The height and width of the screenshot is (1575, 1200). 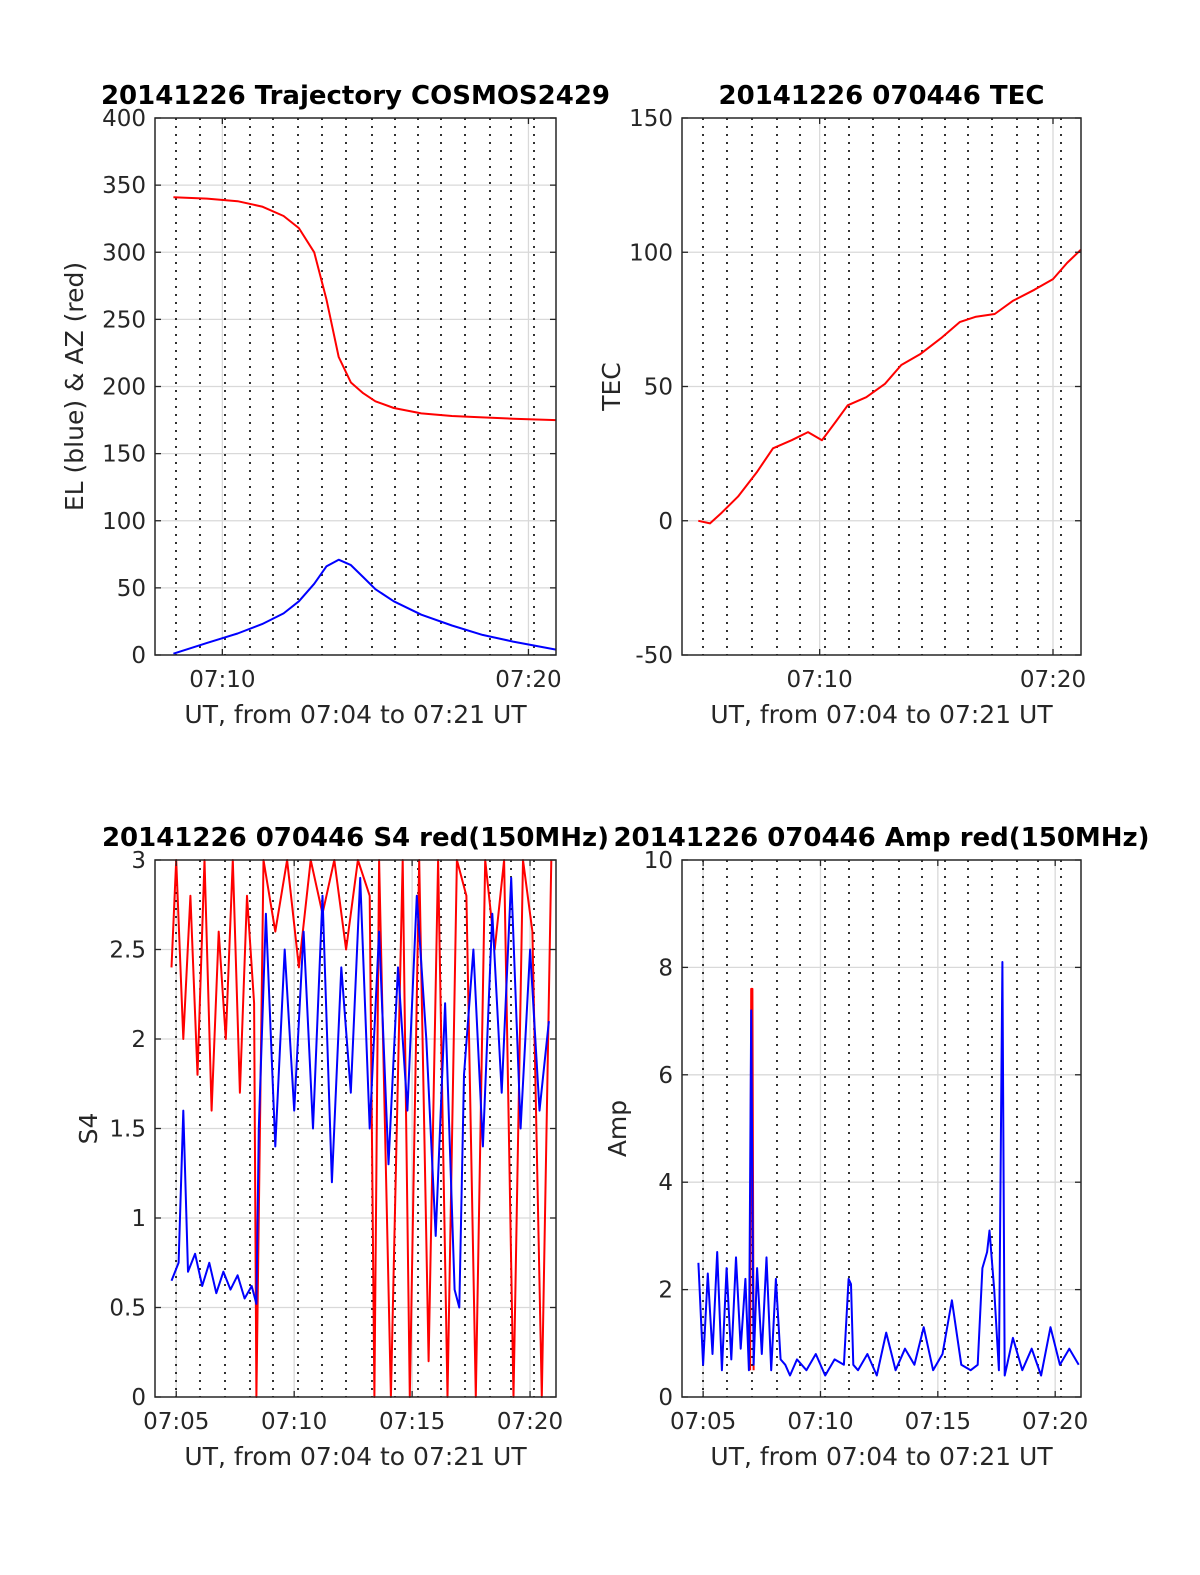 I want to click on ytick-label: 0.5, so click(x=127, y=1309).